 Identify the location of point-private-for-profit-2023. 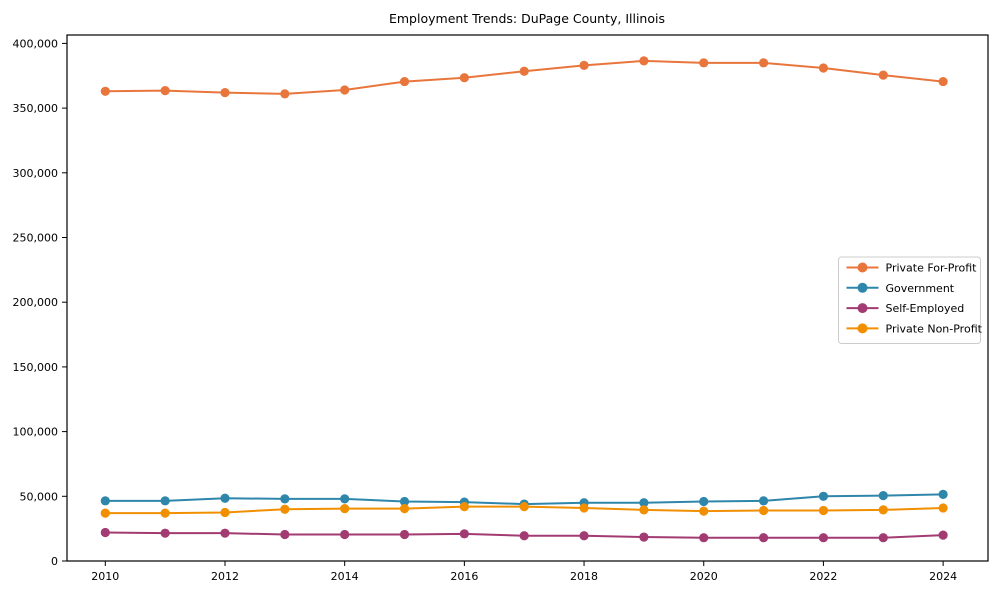
(883, 75).